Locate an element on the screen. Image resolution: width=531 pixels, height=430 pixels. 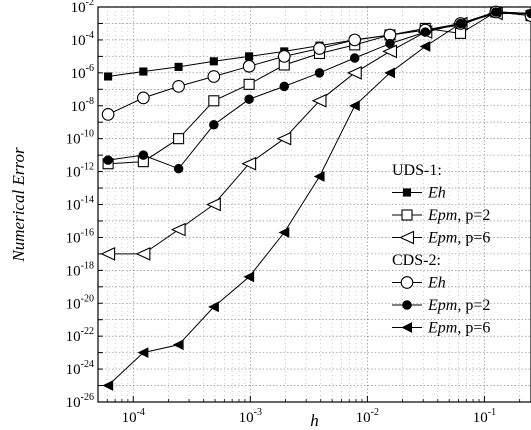
y-tick-label: 10⁻¹² is located at coordinates (80, 171).